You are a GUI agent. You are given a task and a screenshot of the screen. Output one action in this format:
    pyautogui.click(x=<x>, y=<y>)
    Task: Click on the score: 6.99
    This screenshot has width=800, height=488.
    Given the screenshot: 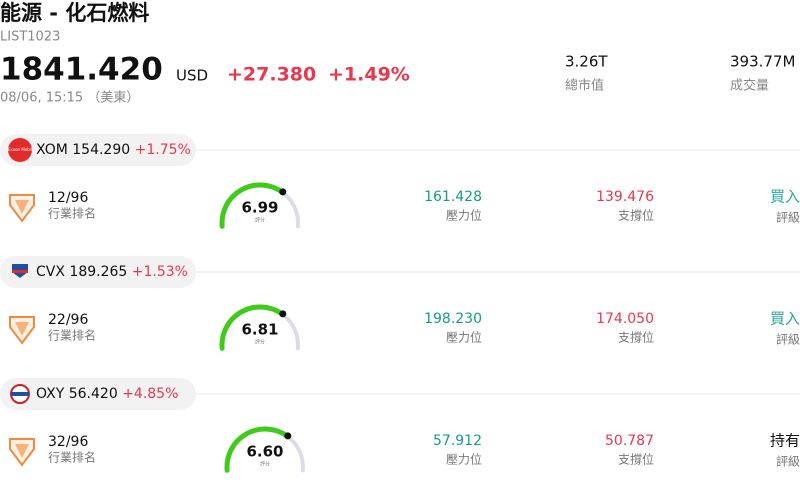 What is the action you would take?
    pyautogui.click(x=259, y=208)
    